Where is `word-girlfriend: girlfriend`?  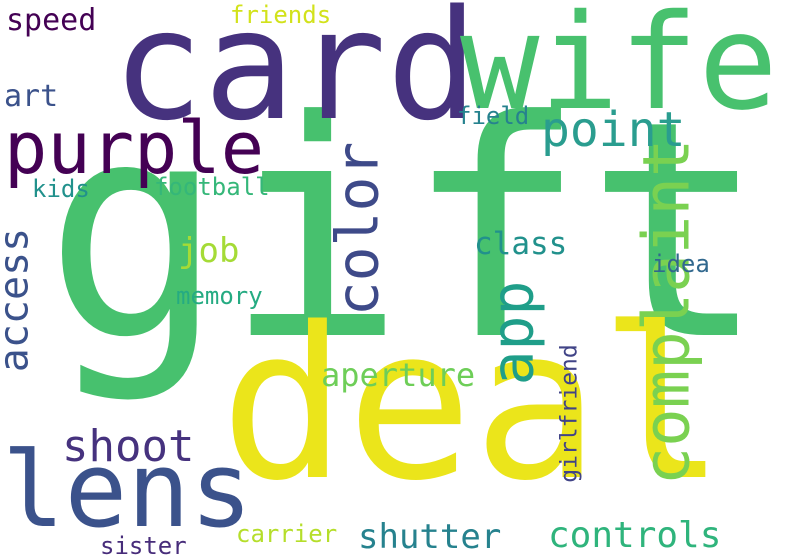
word-girlfriend: girlfriend is located at coordinates (569, 413).